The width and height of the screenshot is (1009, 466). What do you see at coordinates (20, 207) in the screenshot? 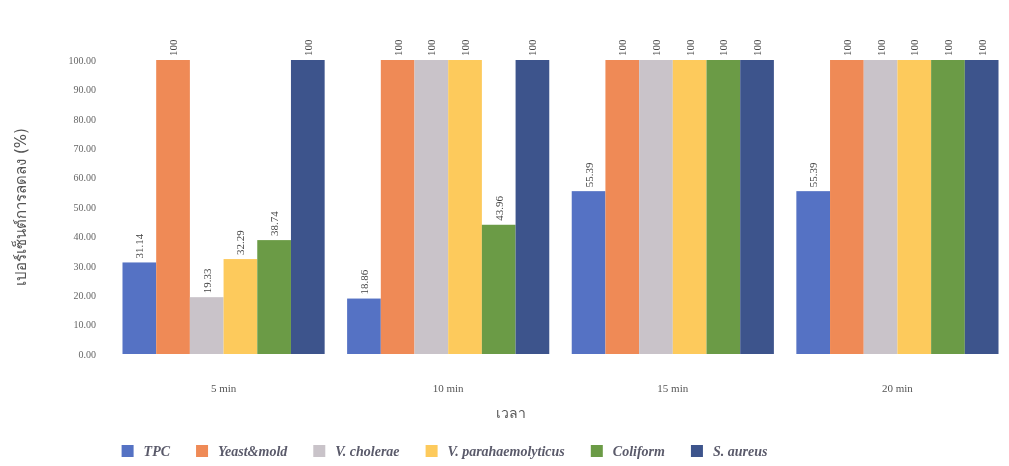
I see `y-axis-title: เปอร์เซ็นต์การลดลง (%)` at bounding box center [20, 207].